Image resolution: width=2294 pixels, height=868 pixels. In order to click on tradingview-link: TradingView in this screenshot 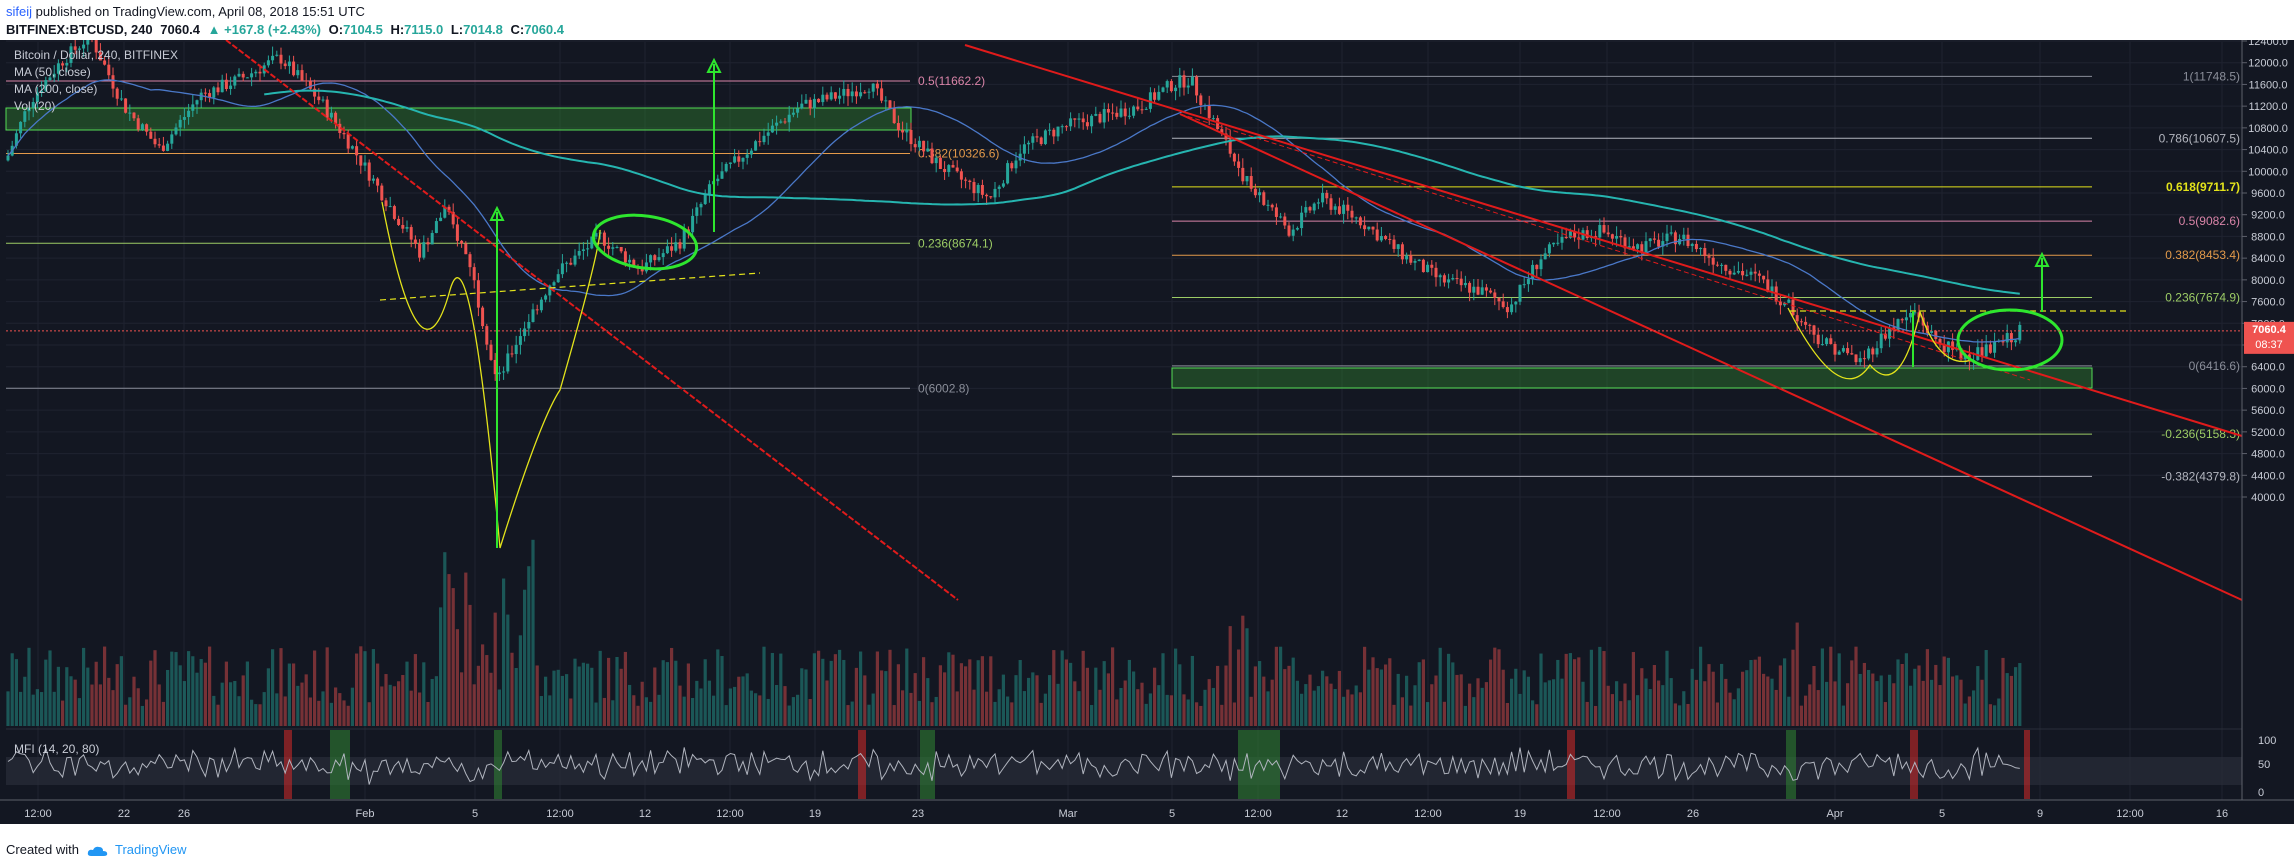, I will do `click(150, 849)`.